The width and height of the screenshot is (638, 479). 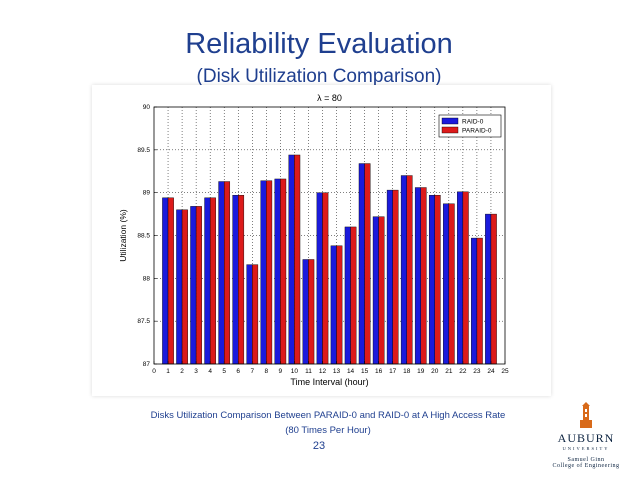 I want to click on x-tick-label: 3, so click(x=196, y=371).